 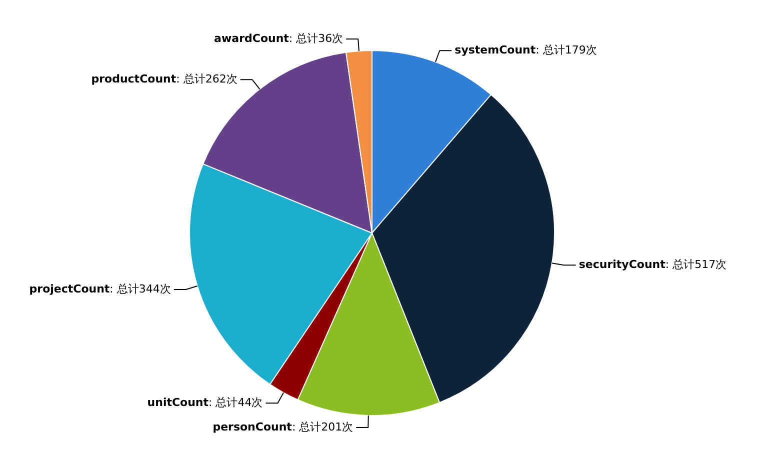 What do you see at coordinates (495, 50) in the screenshot?
I see `slice-label: systemCount` at bounding box center [495, 50].